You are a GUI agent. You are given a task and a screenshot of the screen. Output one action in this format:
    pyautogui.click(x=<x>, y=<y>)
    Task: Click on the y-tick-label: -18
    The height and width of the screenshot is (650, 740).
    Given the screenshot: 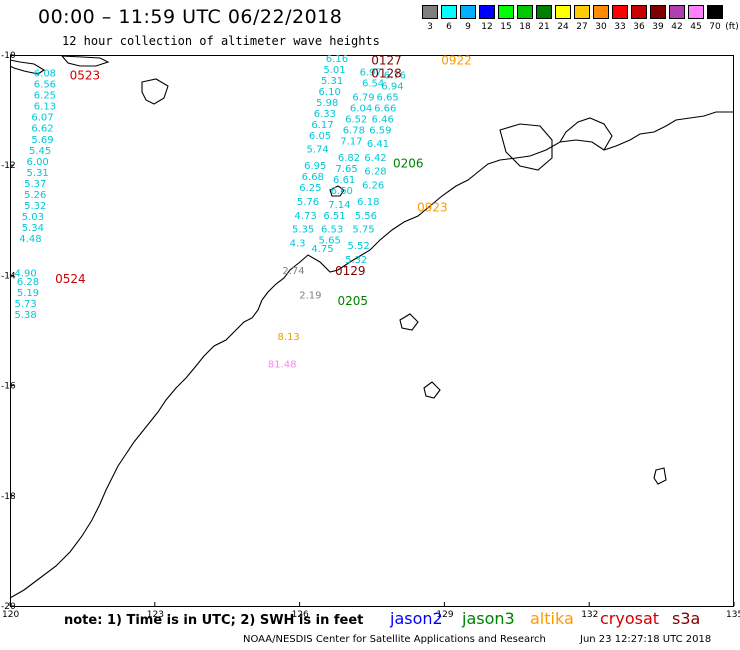 What is the action you would take?
    pyautogui.click(x=8, y=497)
    